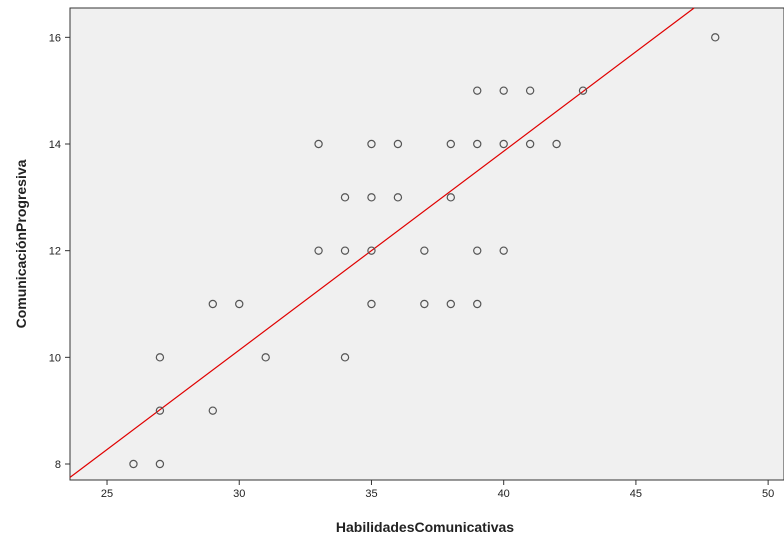 The image size is (784, 540). I want to click on y-axis-title: ComunicaciónProgresiva, so click(21, 243).